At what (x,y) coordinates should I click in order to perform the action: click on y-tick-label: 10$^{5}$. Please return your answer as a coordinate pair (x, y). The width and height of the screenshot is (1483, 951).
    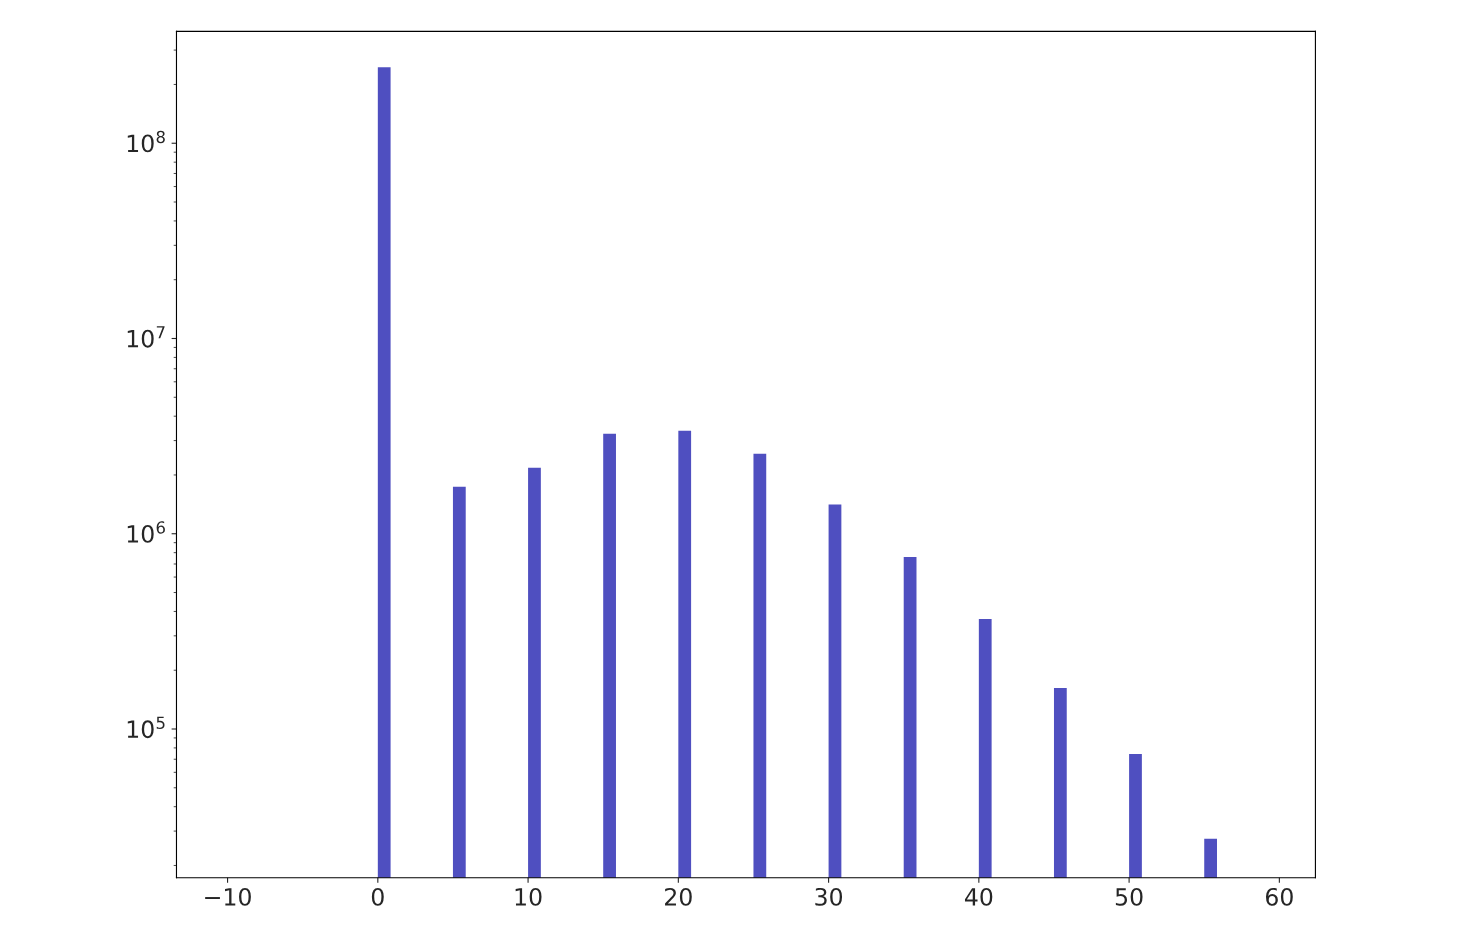
    Looking at the image, I should click on (146, 727).